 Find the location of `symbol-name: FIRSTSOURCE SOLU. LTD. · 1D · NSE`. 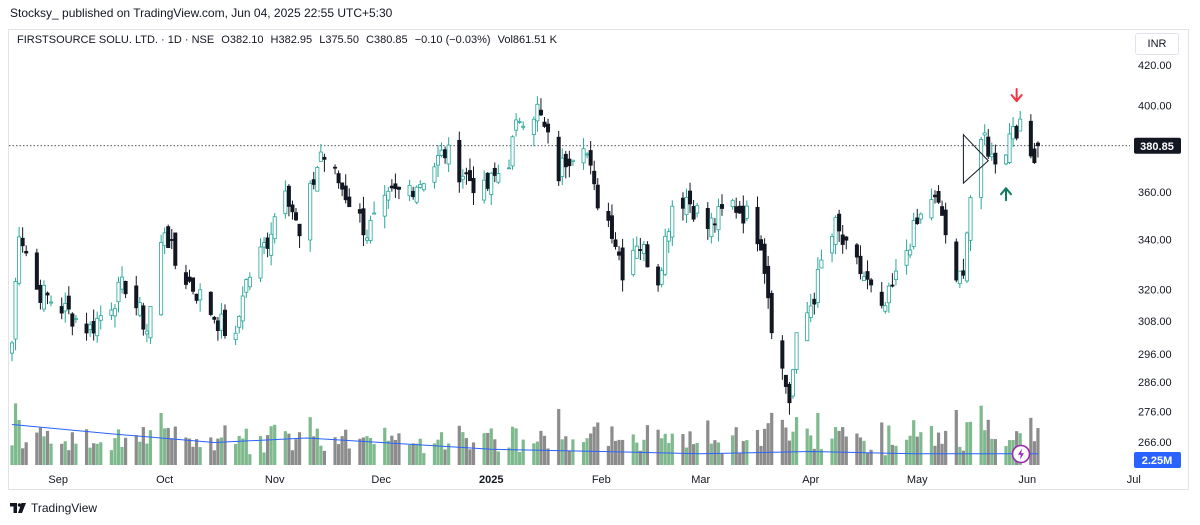

symbol-name: FIRSTSOURCE SOLU. LTD. · 1D · NSE is located at coordinates (116, 40).